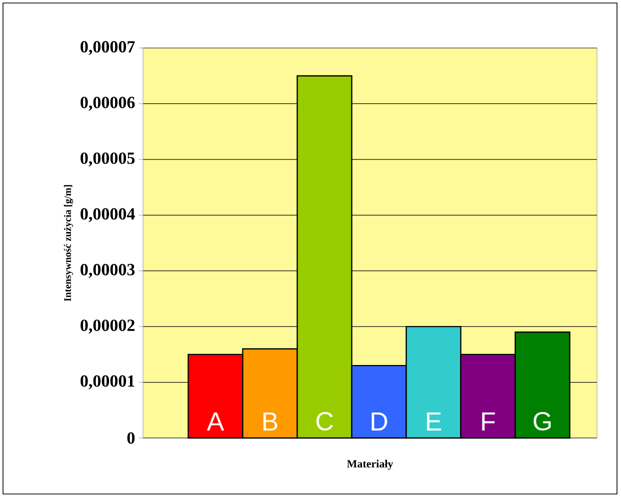  Describe the element at coordinates (380, 421) in the screenshot. I see `x-tick-label: D` at that location.